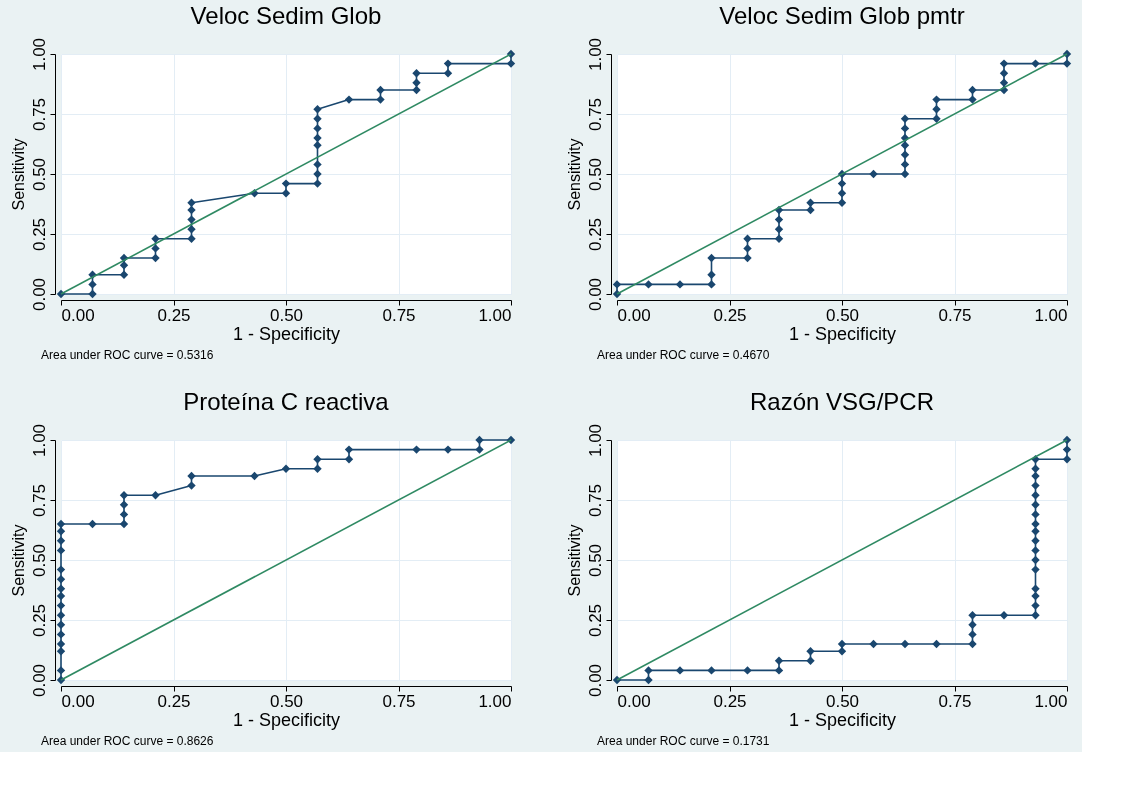  What do you see at coordinates (127, 355) in the screenshot?
I see `text: Area under ROC curve = 0.5316` at bounding box center [127, 355].